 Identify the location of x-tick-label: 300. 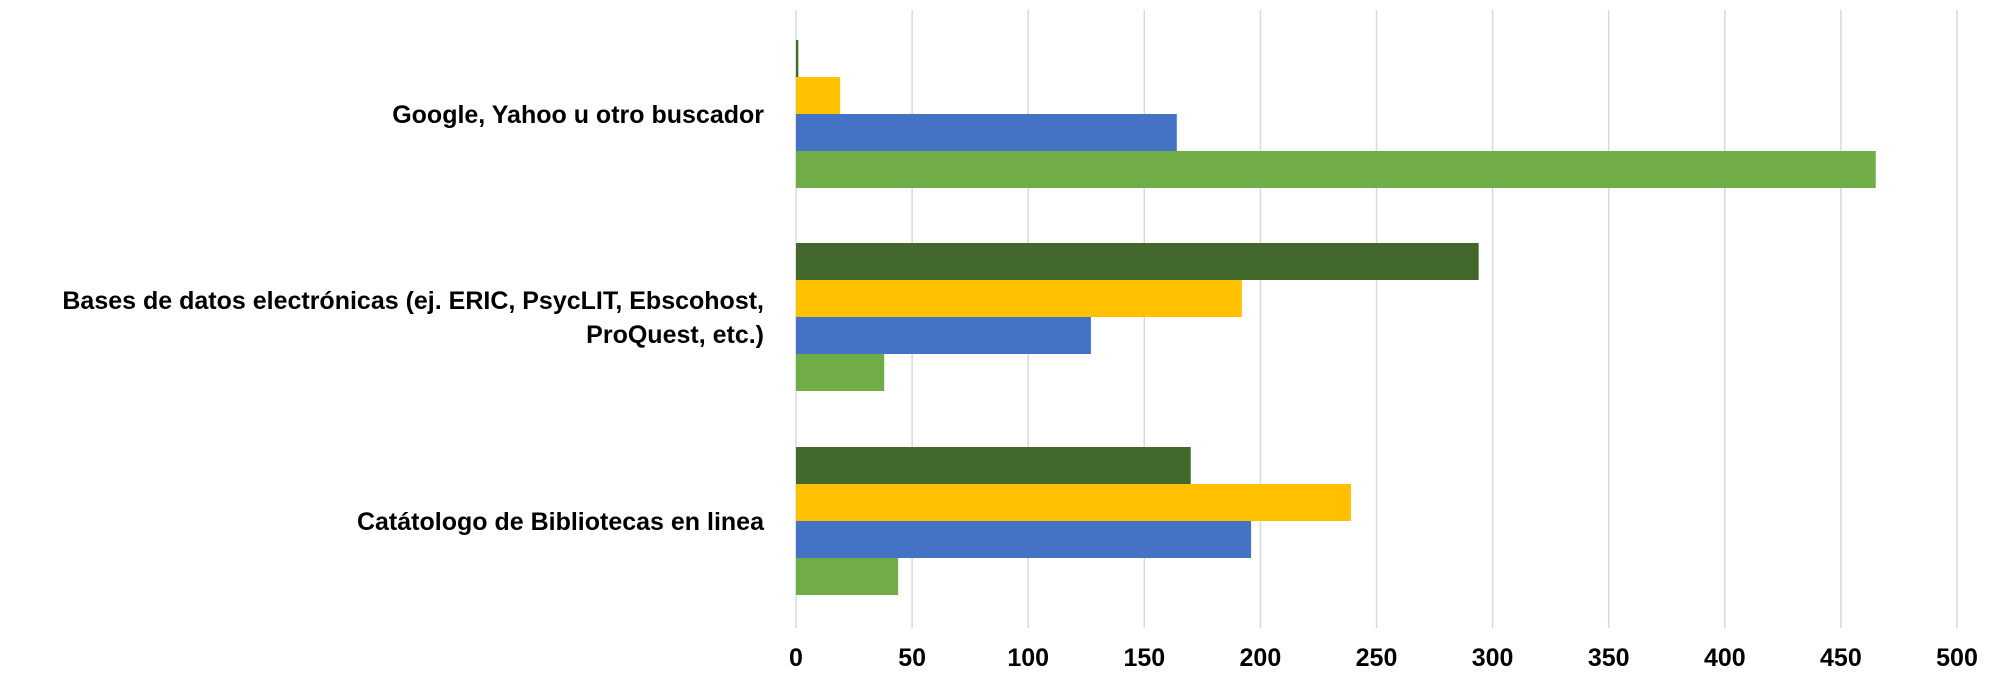
(1493, 658).